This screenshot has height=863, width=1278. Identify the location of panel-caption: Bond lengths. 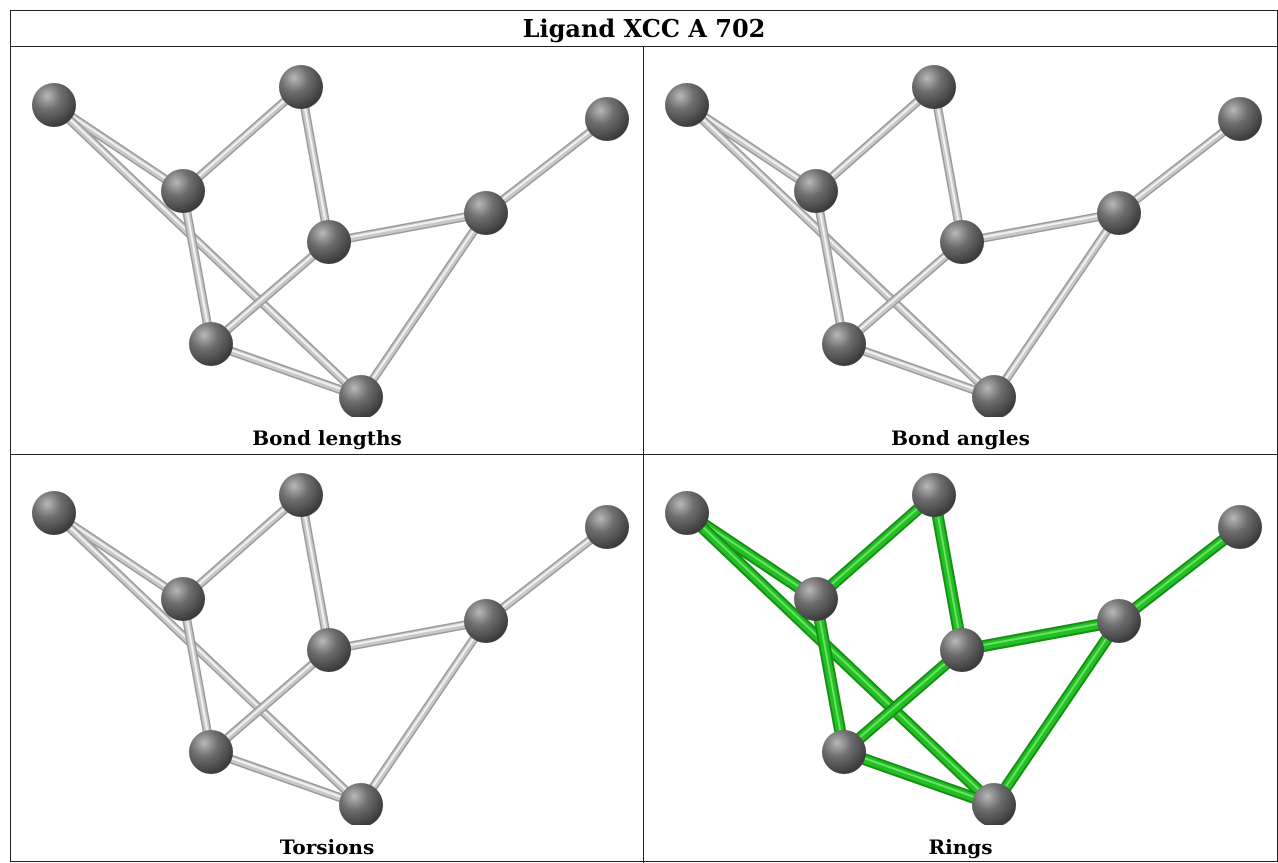
(327, 438).